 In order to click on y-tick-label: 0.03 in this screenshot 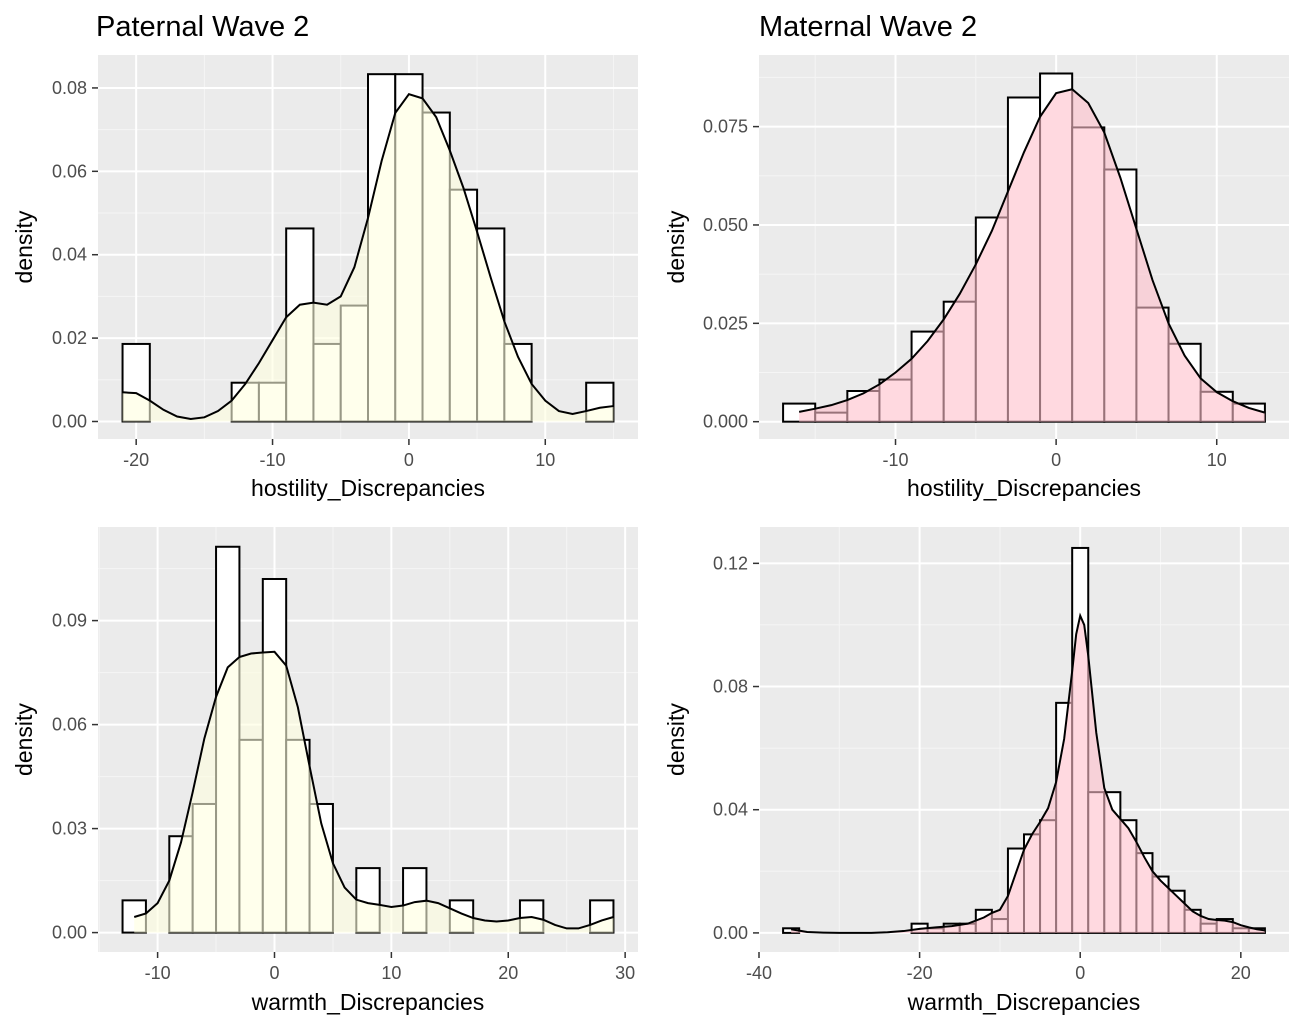, I will do `click(69, 829)`.